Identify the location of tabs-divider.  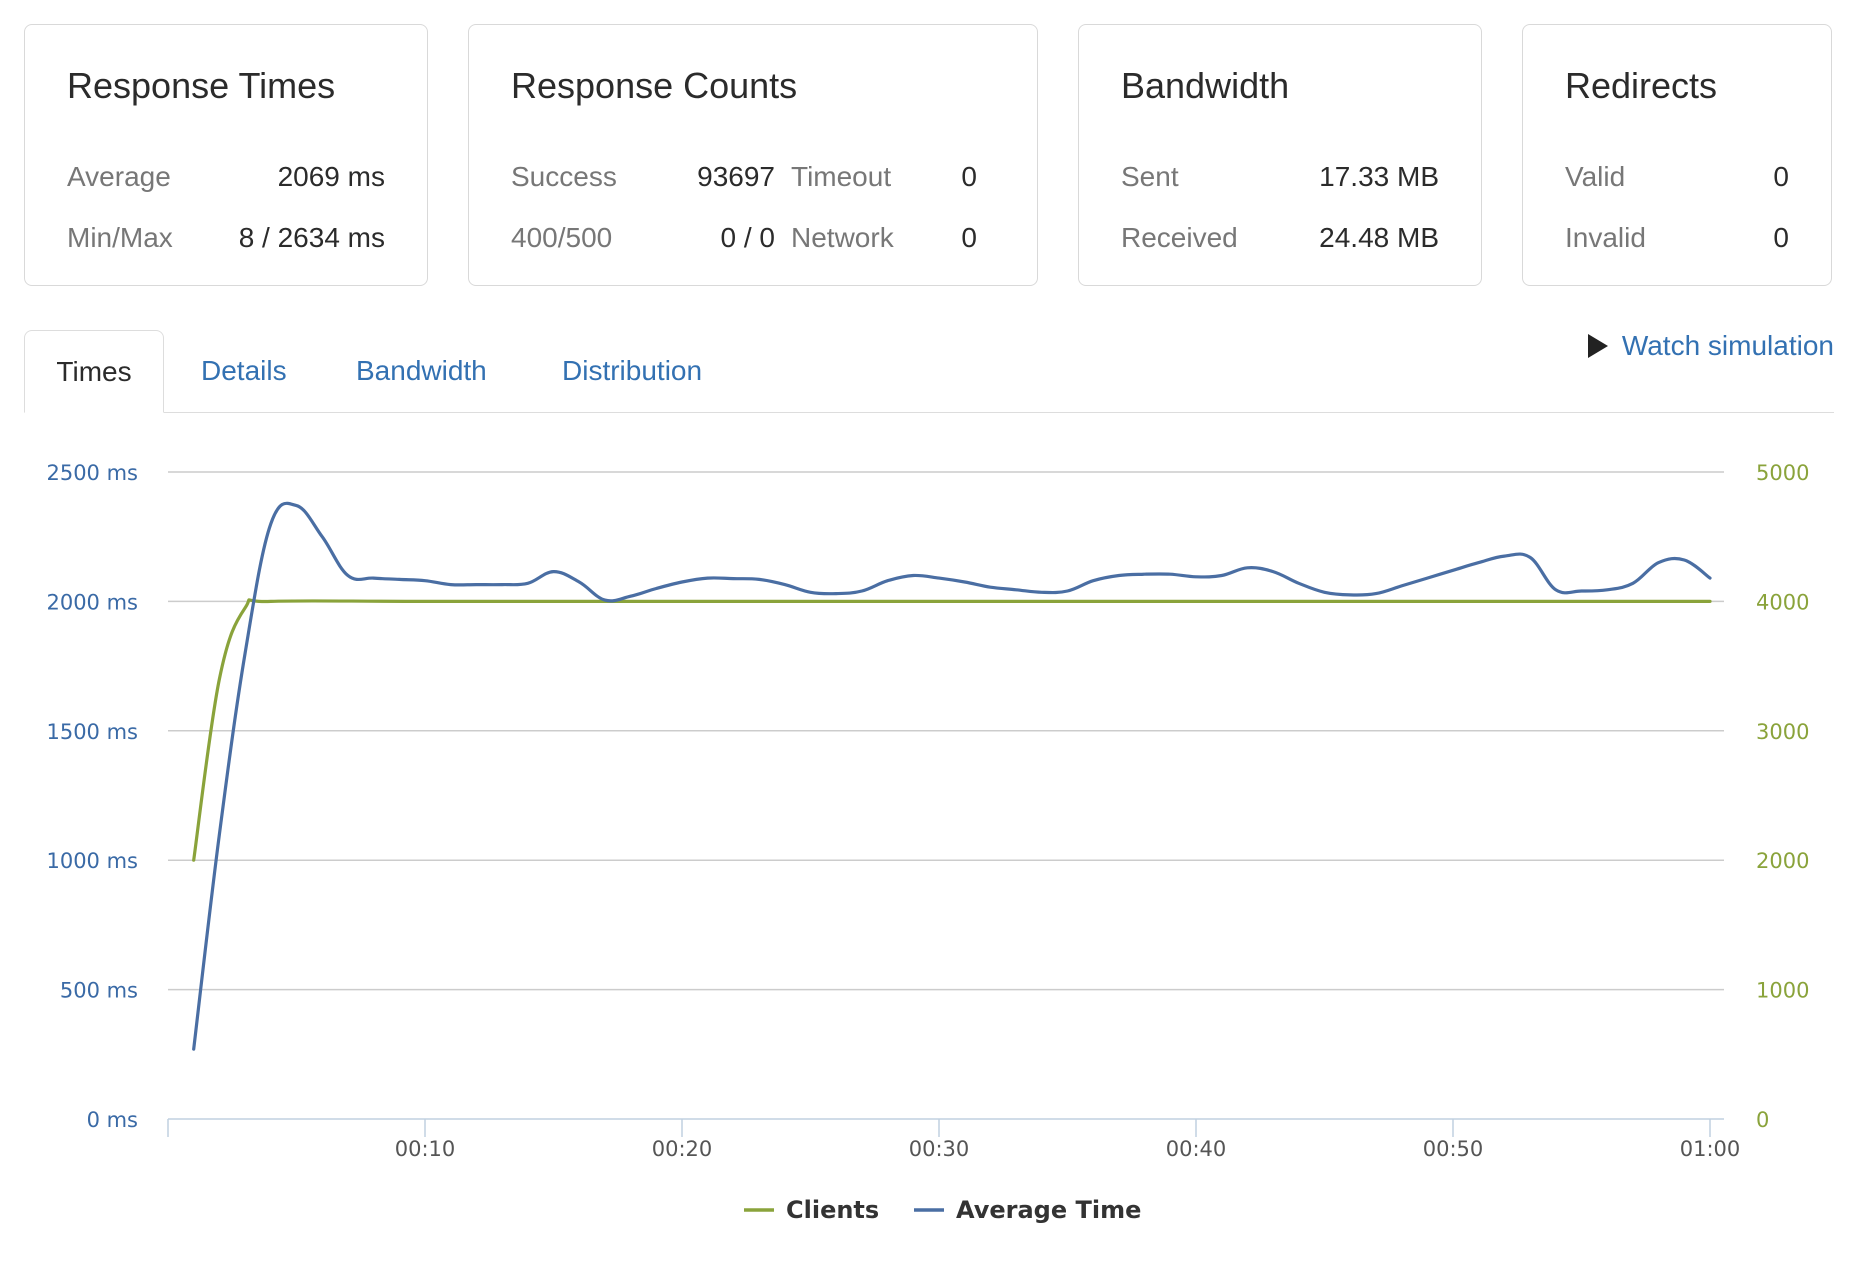
(929, 412).